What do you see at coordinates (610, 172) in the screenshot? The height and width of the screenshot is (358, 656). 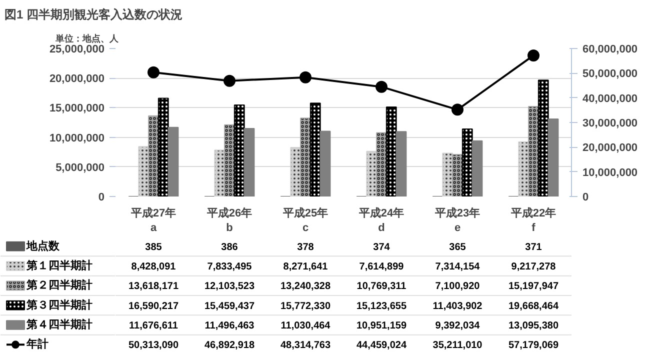 I see `y2-tick-label: 10,000,000` at bounding box center [610, 172].